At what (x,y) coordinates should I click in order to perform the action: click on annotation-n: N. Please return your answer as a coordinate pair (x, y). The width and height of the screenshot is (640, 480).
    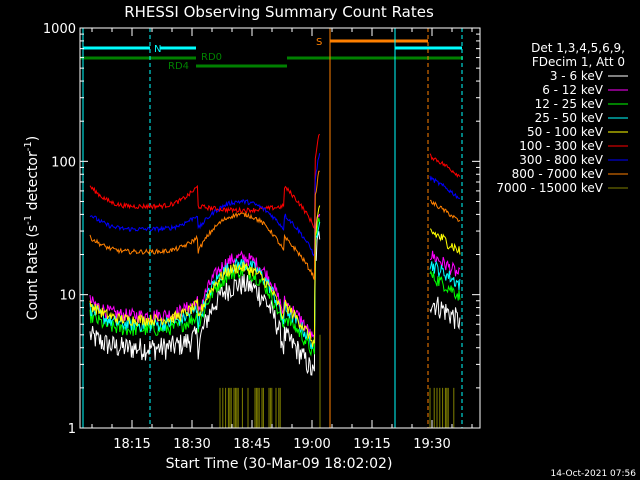
    Looking at the image, I should click on (157, 49).